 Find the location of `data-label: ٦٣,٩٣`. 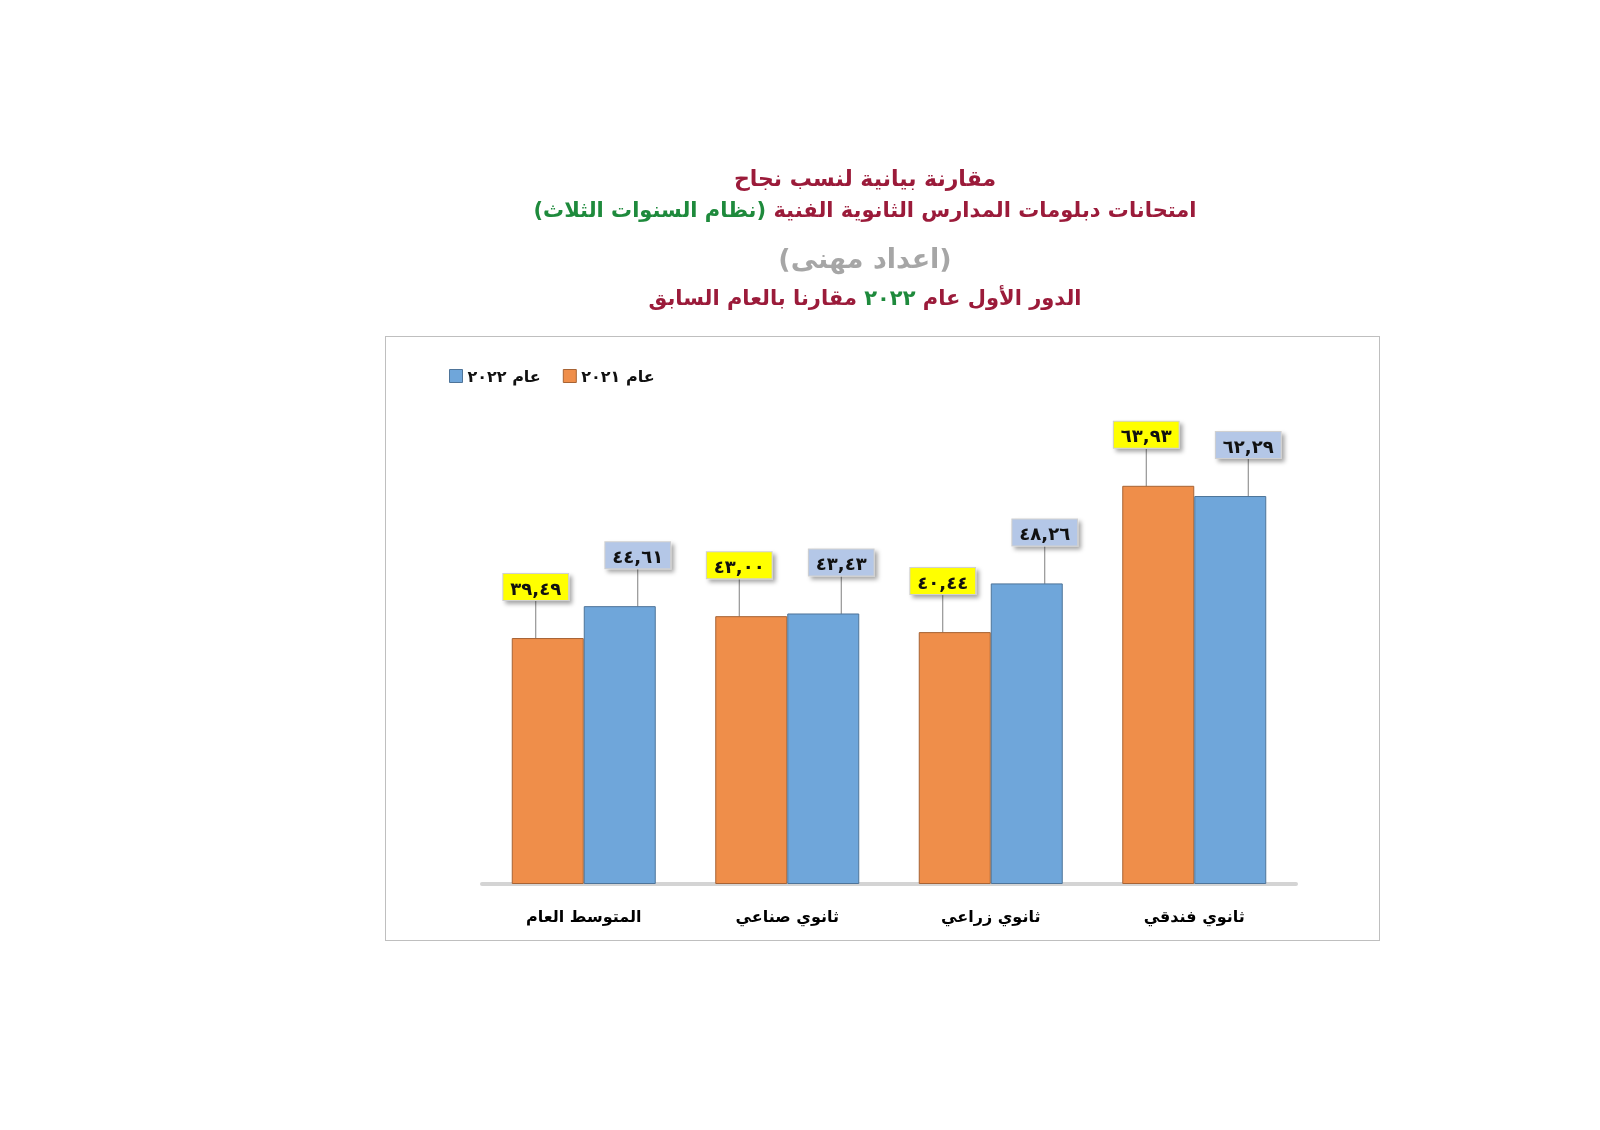

data-label: ٦٣,٩٣ is located at coordinates (1146, 436).